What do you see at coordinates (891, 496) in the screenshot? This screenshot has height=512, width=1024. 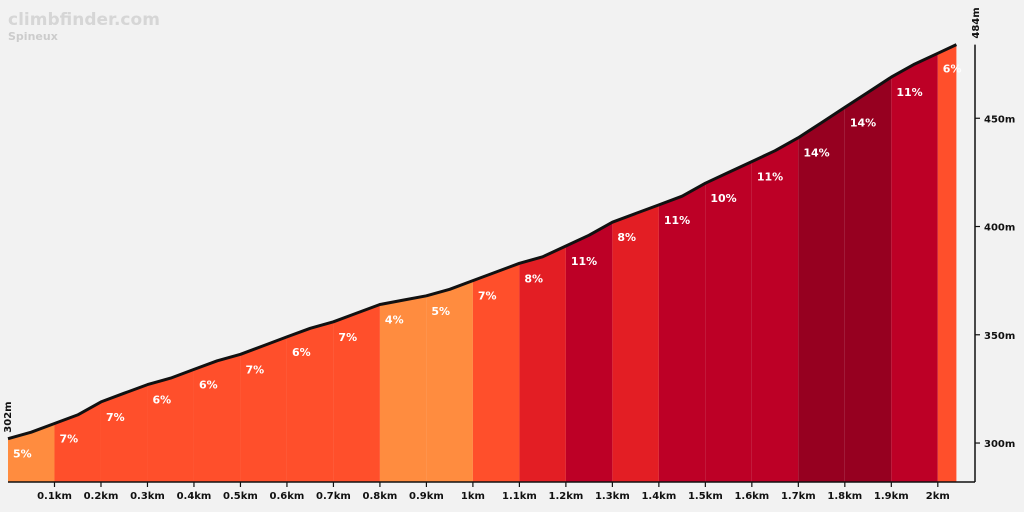 I see `x-tick-label: 1.9km` at bounding box center [891, 496].